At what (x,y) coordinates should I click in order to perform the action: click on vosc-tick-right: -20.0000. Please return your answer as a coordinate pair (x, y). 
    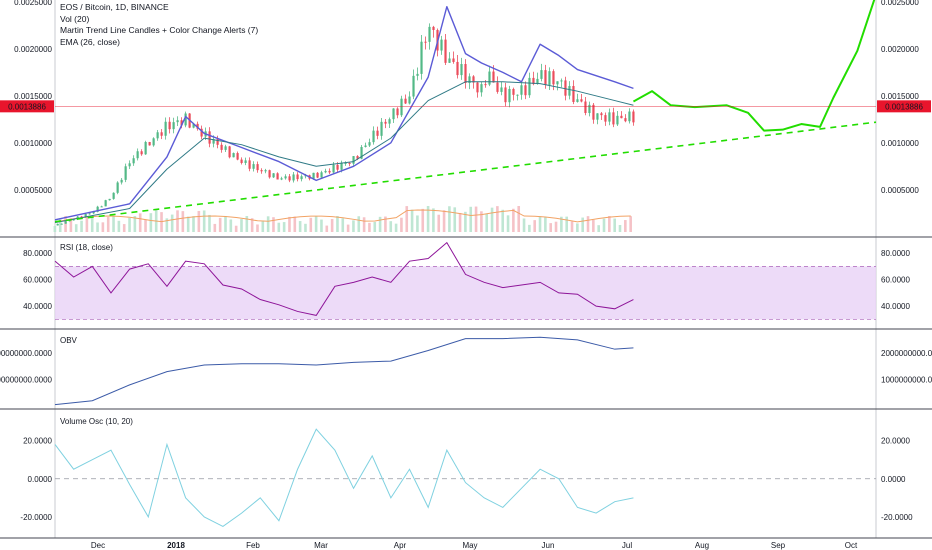
    Looking at the image, I should click on (897, 517).